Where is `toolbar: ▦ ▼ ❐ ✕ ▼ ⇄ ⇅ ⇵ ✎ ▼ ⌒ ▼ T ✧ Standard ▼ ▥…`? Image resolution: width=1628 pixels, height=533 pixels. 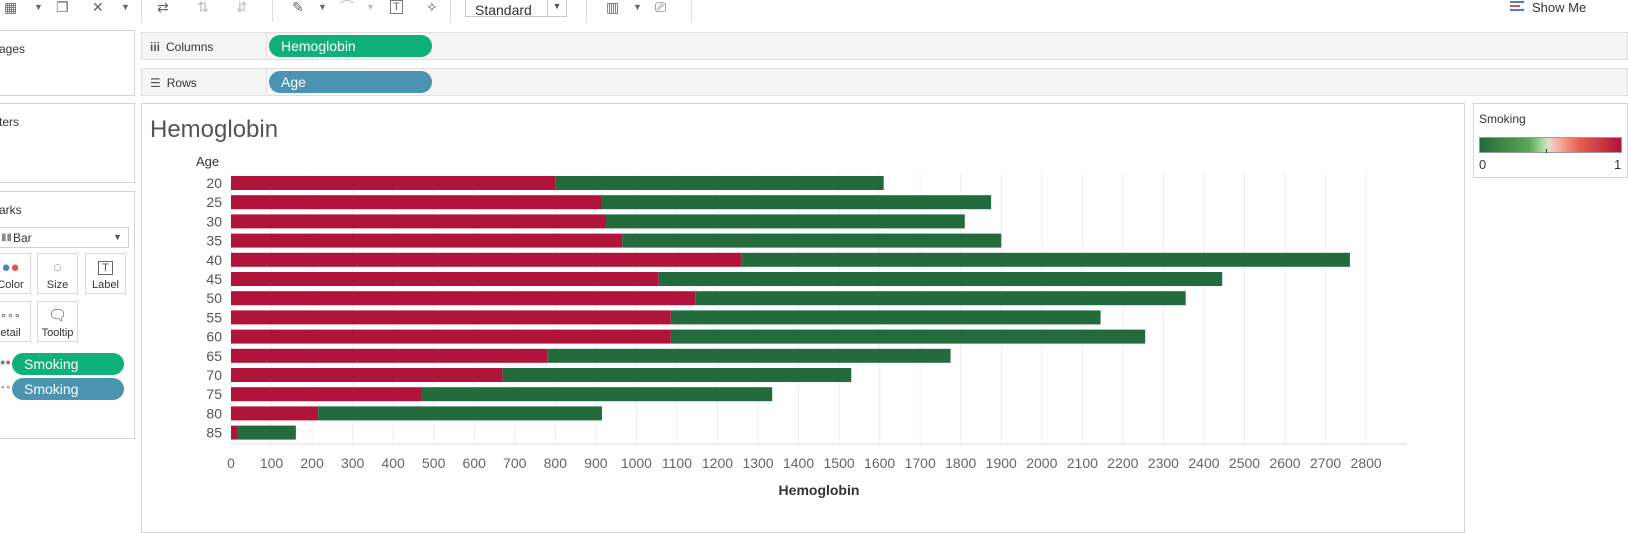 toolbar: ▦ ▼ ❐ ✕ ▼ ⇄ ⇅ ⇵ ✎ ▼ ⌒ ▼ T ✧ Standard ▼ ▥… is located at coordinates (814, 12).